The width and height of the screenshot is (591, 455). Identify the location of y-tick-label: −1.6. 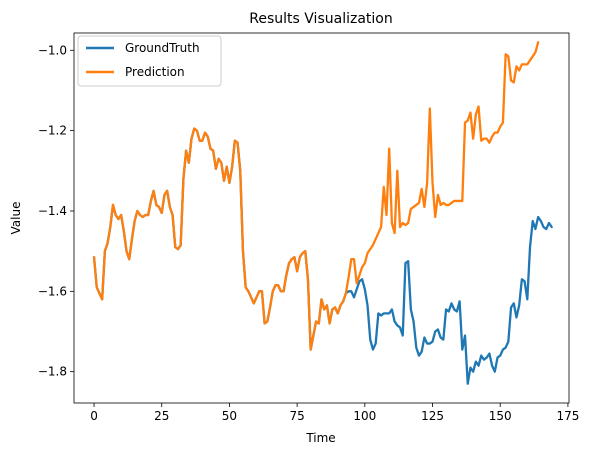
(52, 291).